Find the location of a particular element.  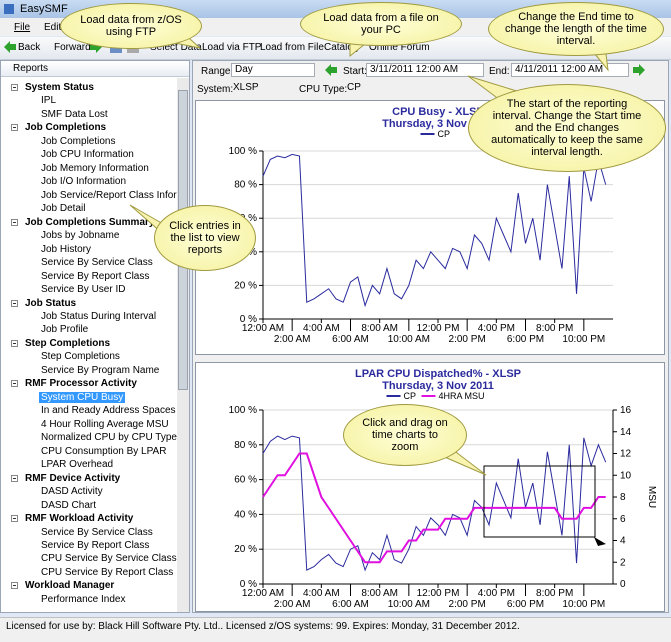

tree-item-label: SMF Data Lost is located at coordinates (74, 114).